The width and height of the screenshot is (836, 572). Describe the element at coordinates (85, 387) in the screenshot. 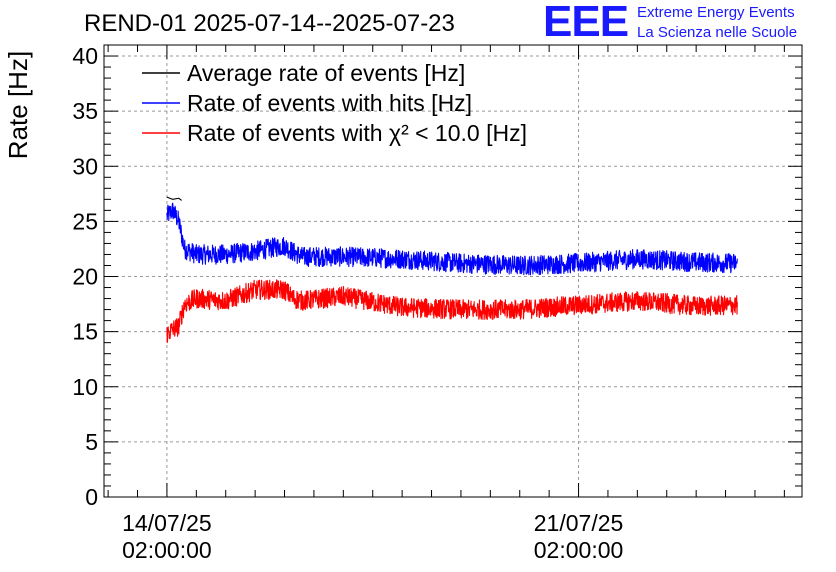

I see `y-tick-label: 10` at that location.